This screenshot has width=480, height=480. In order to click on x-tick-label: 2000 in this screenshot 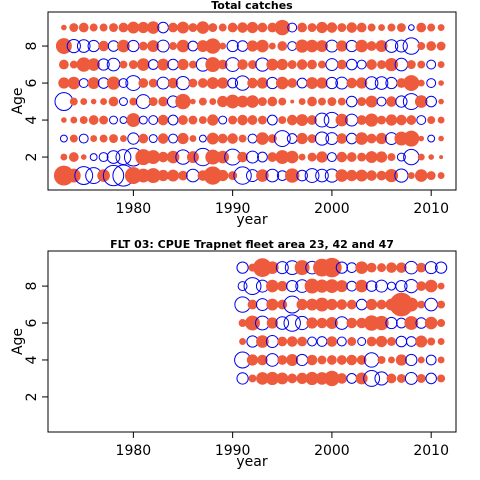, I will do `click(332, 451)`.